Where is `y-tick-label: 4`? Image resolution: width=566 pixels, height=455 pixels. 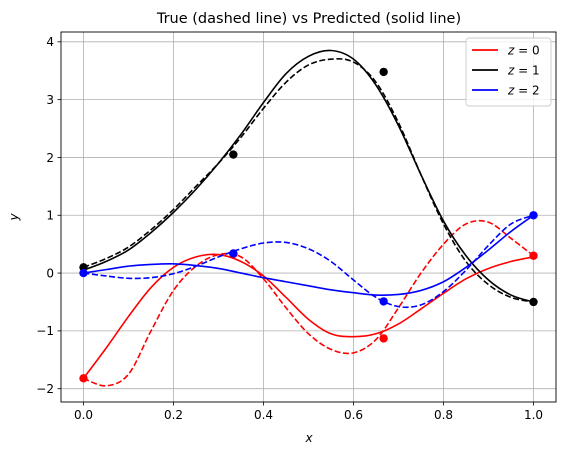
y-tick-label: 4 is located at coordinates (50, 42).